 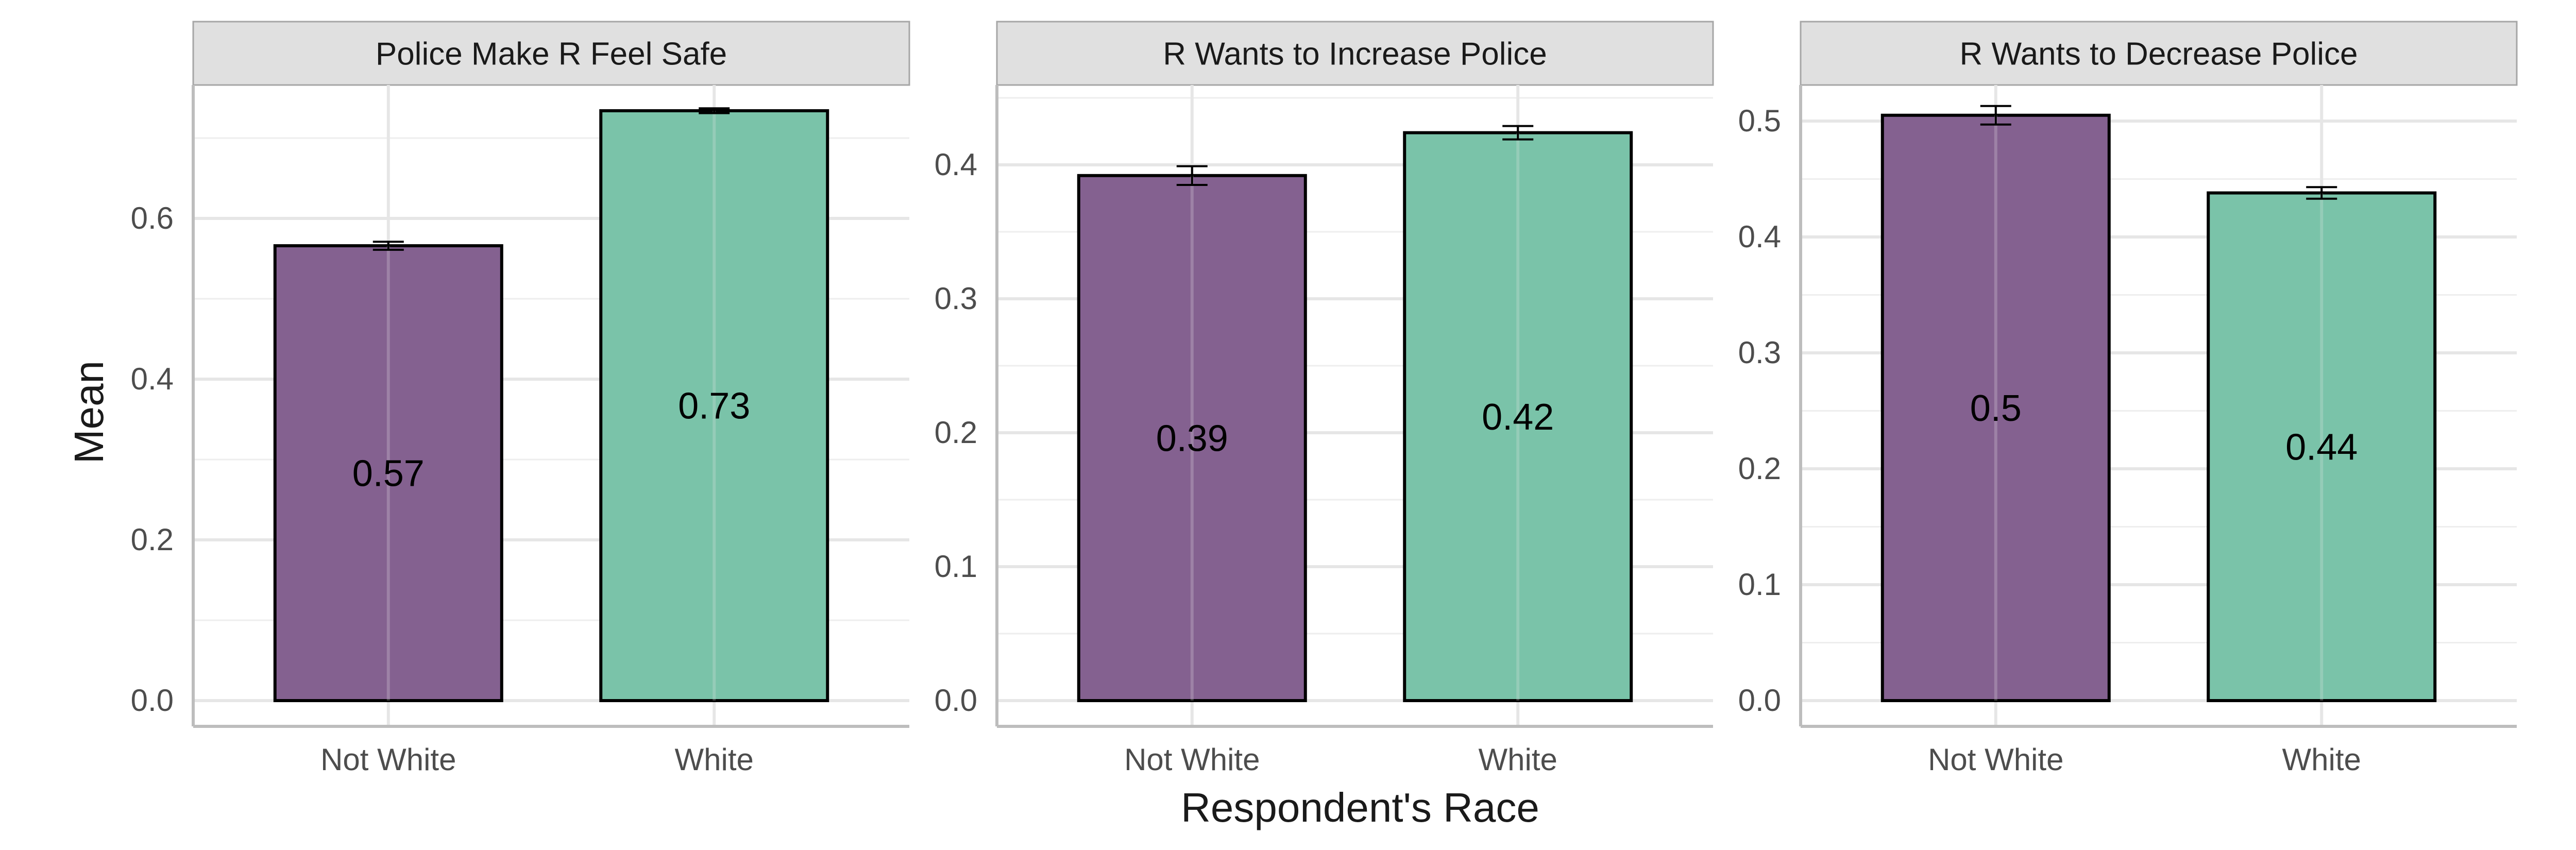 I want to click on x-axis-title: Respondent's Race, so click(x=1360, y=807).